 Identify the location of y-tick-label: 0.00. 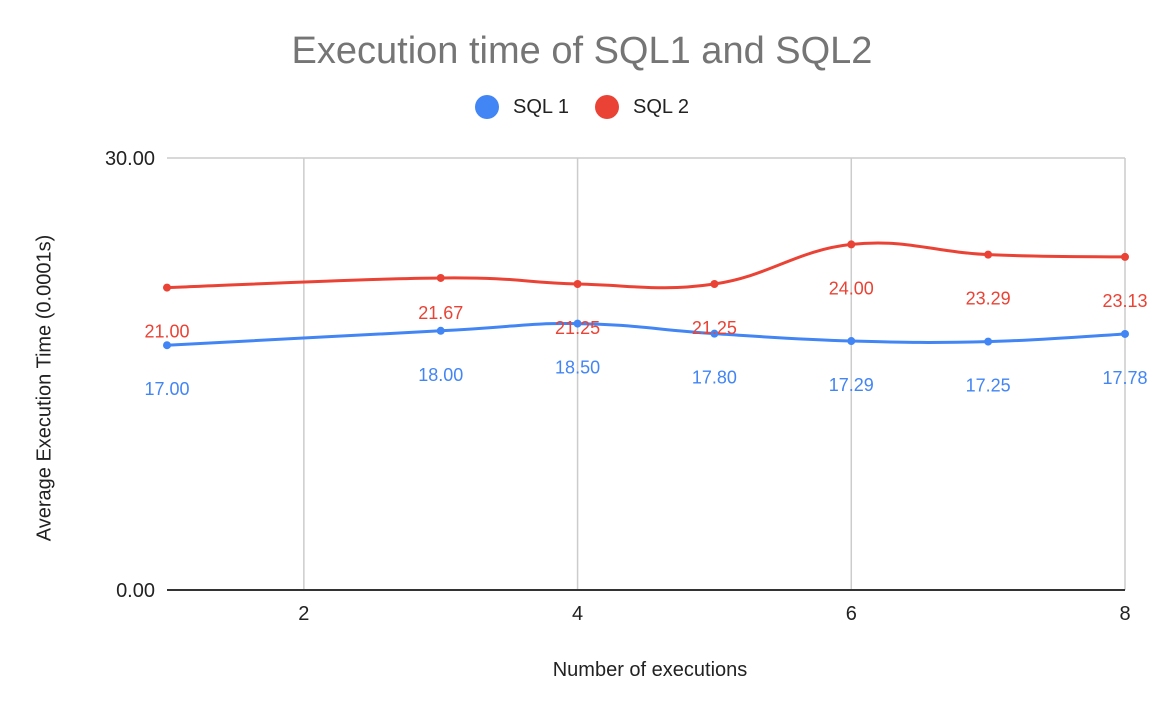
(135, 591).